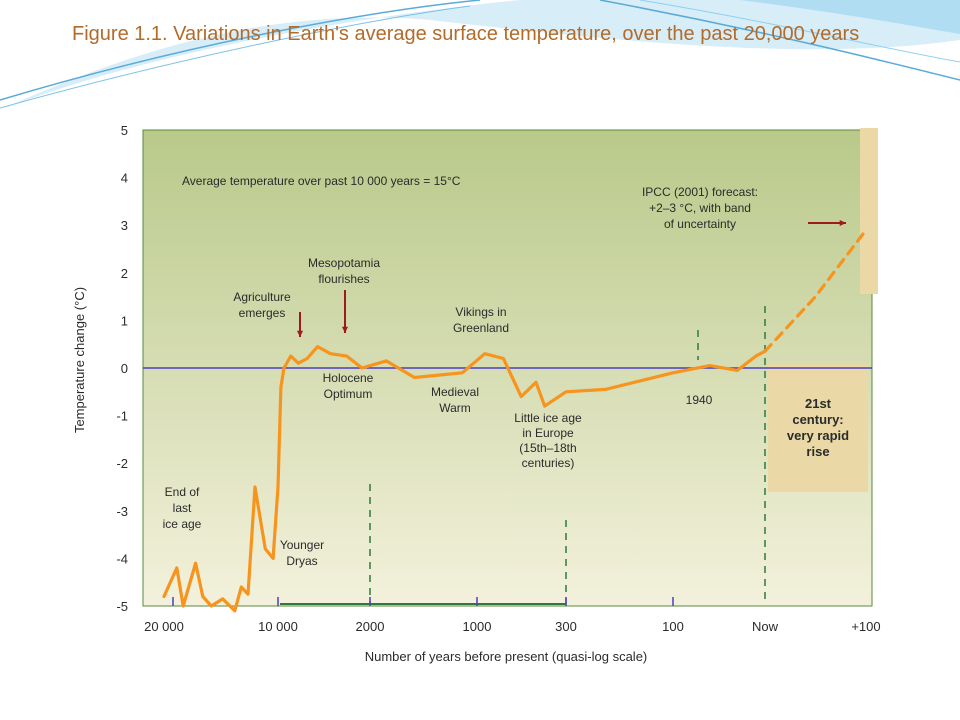 The image size is (960, 720). Describe the element at coordinates (765, 626) in the screenshot. I see `x-tick-label: Now` at that location.